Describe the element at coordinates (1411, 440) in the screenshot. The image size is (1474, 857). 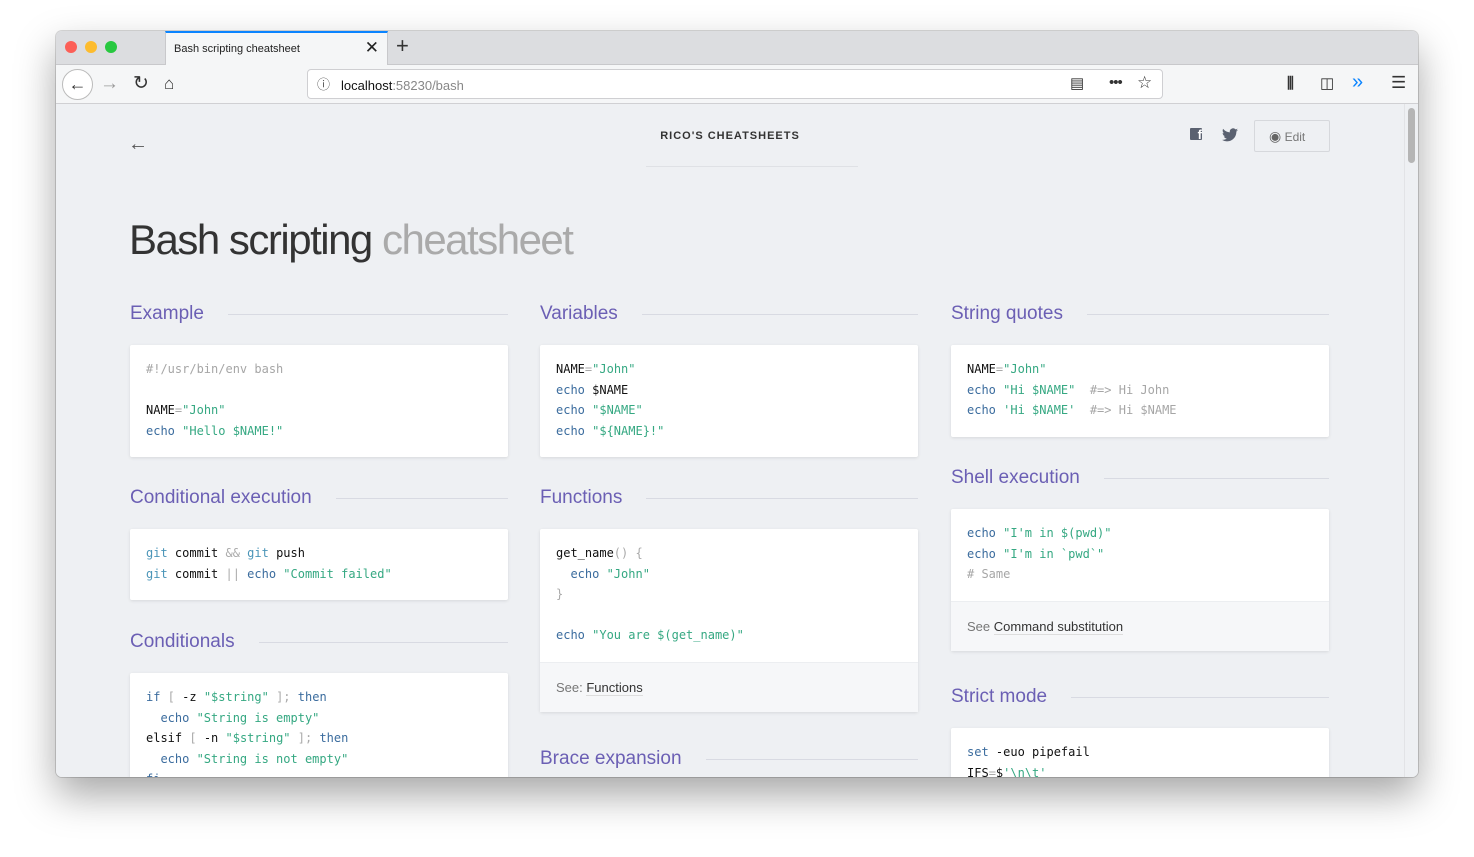
I see `scrollbar` at that location.